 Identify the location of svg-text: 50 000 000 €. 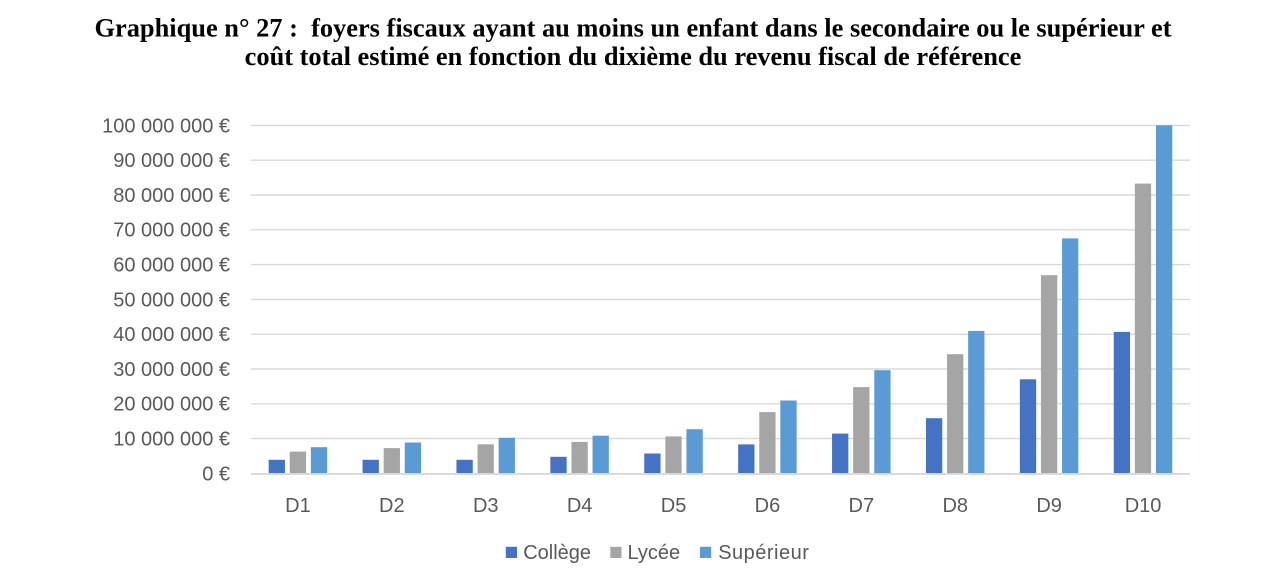
(171, 300).